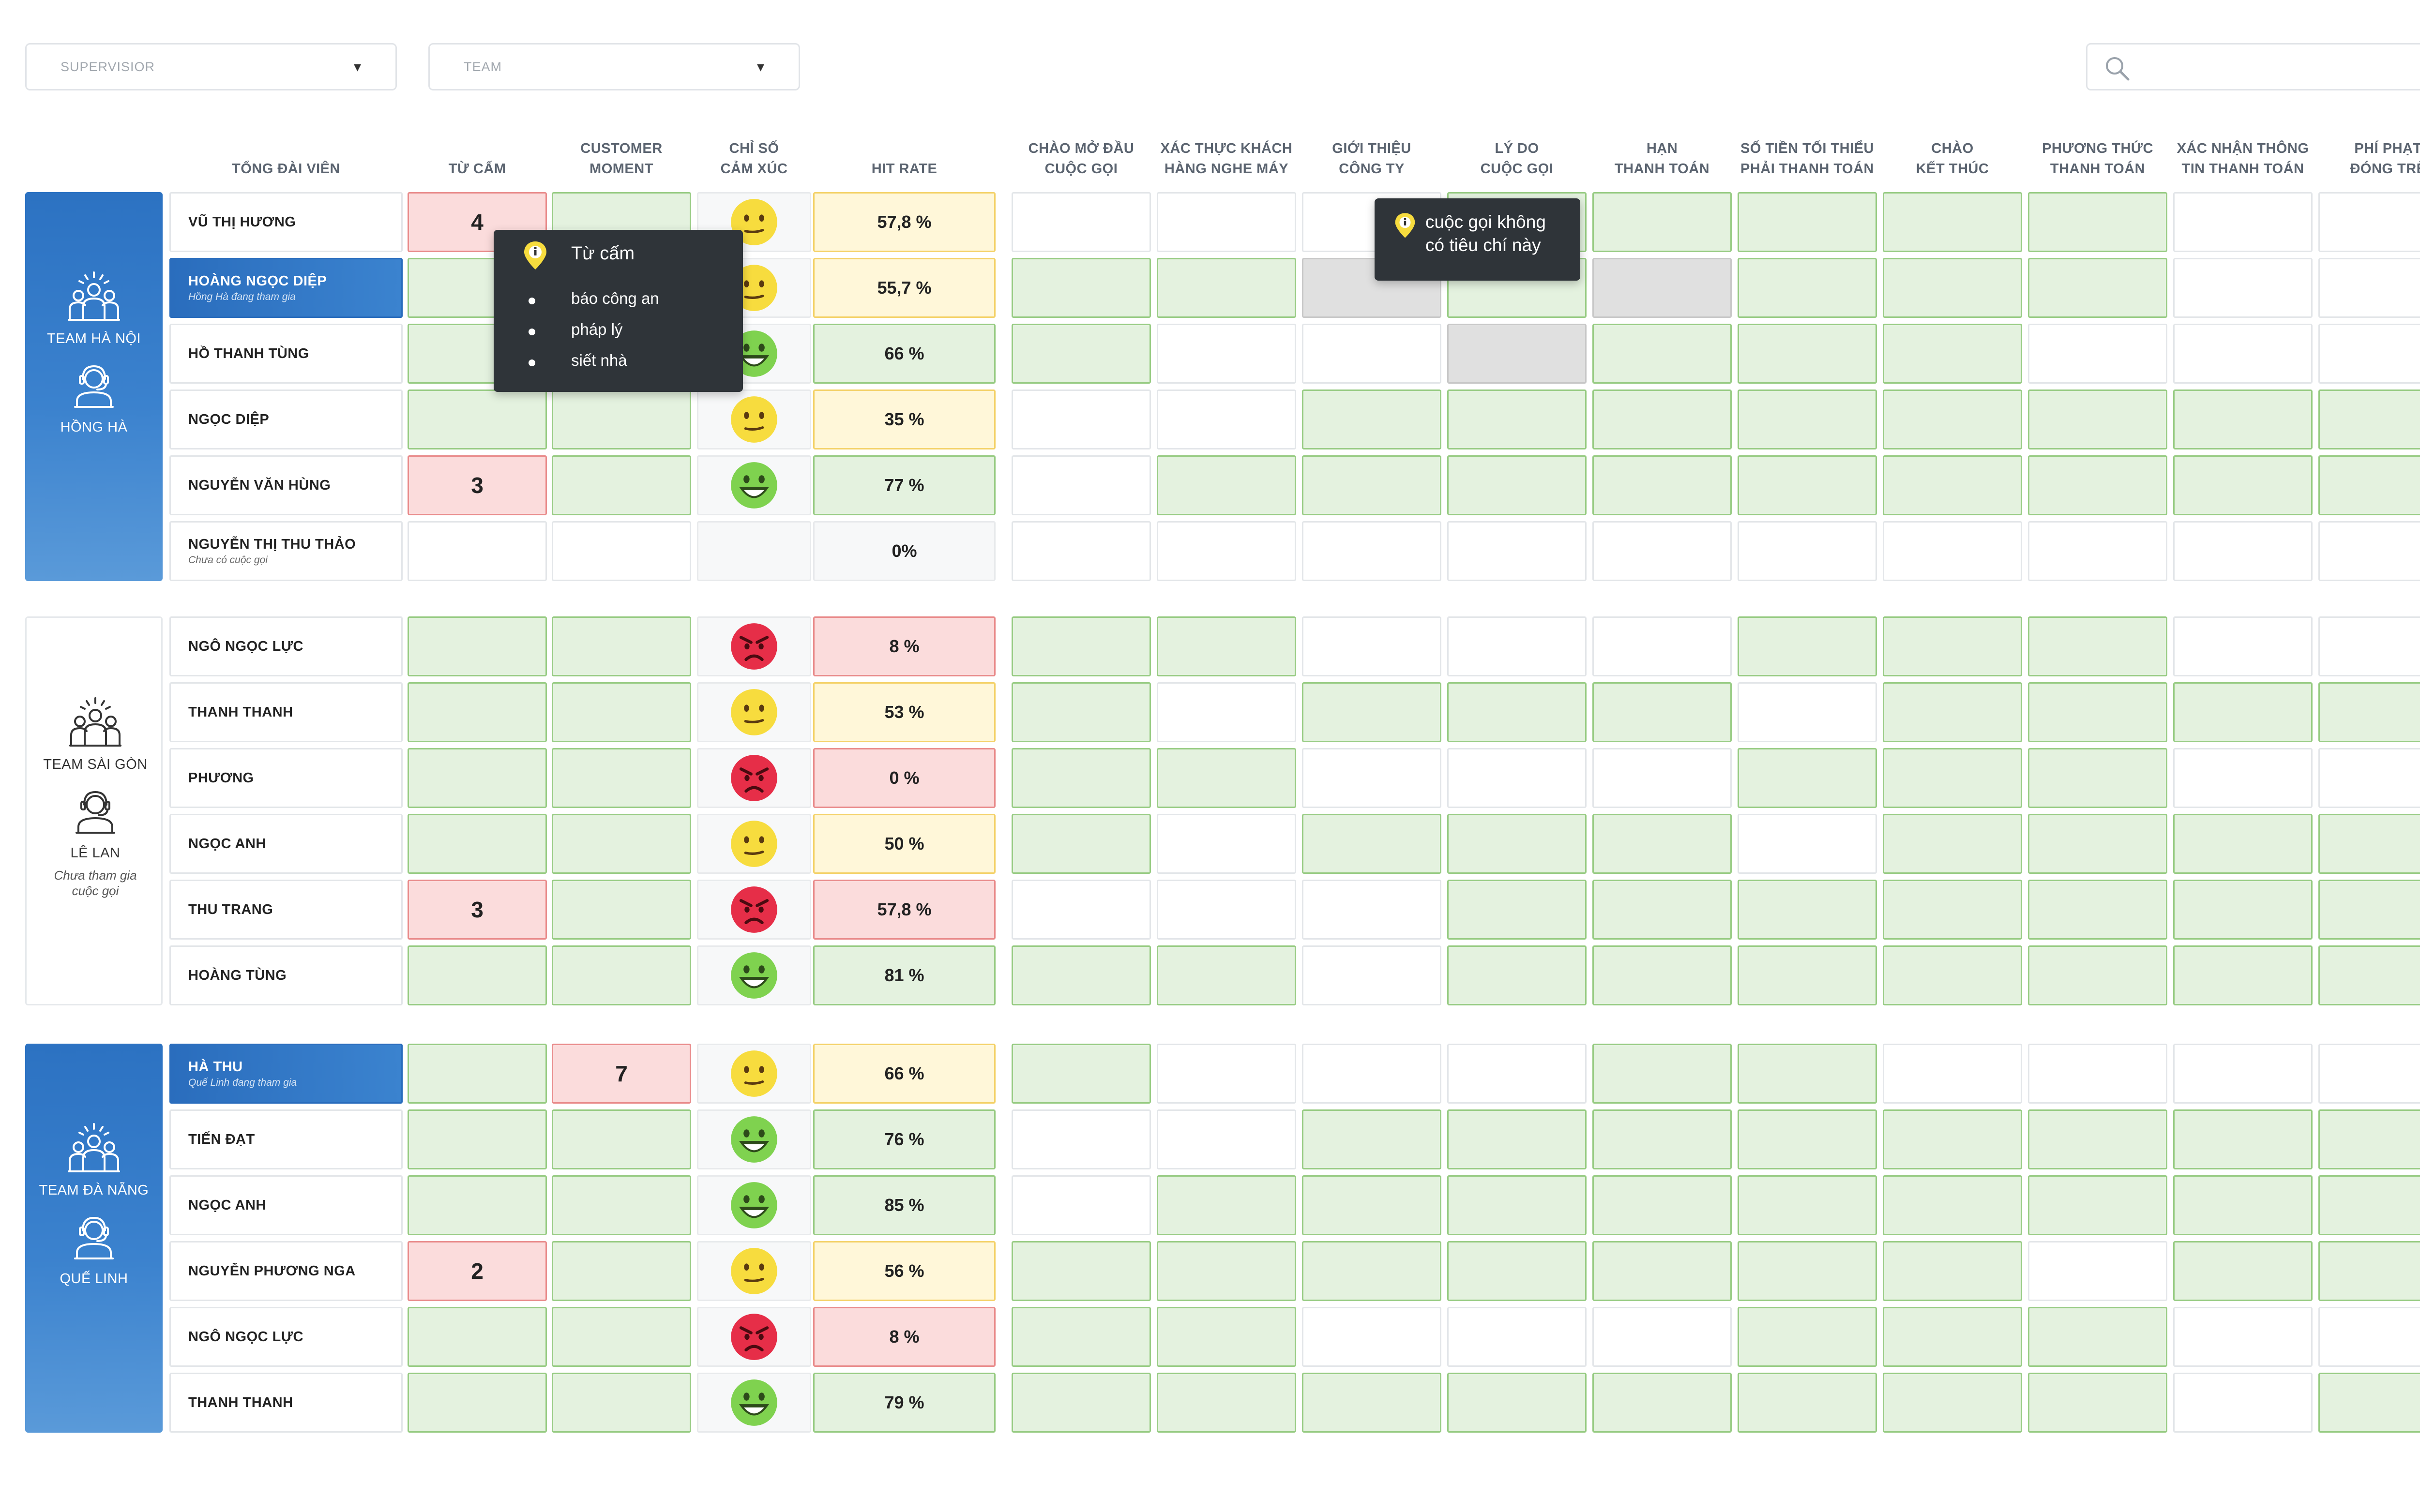 Image resolution: width=2420 pixels, height=1512 pixels. I want to click on column-header: XÁC THỰC KHÁCH HÀNG NGHE MÁY, so click(1226, 152).